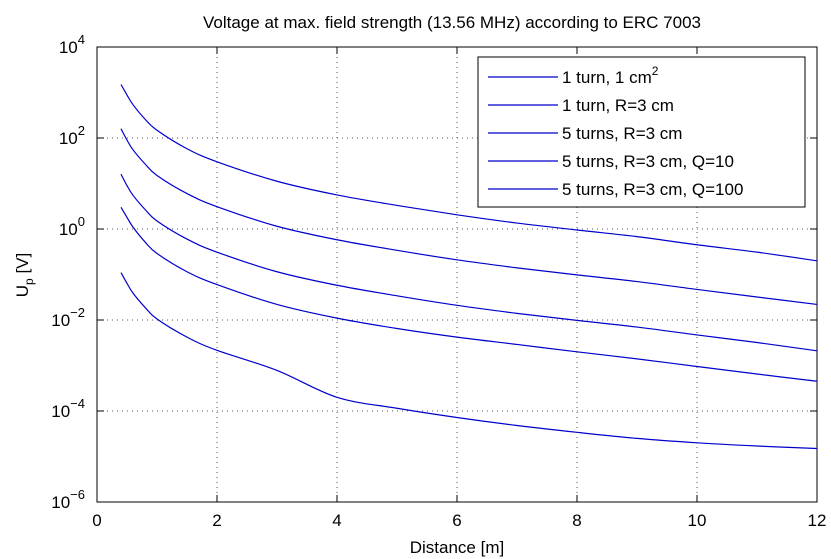 Image resolution: width=831 pixels, height=559 pixels. Describe the element at coordinates (622, 133) in the screenshot. I see `legend-label: 5 turns, R=3 cm` at that location.